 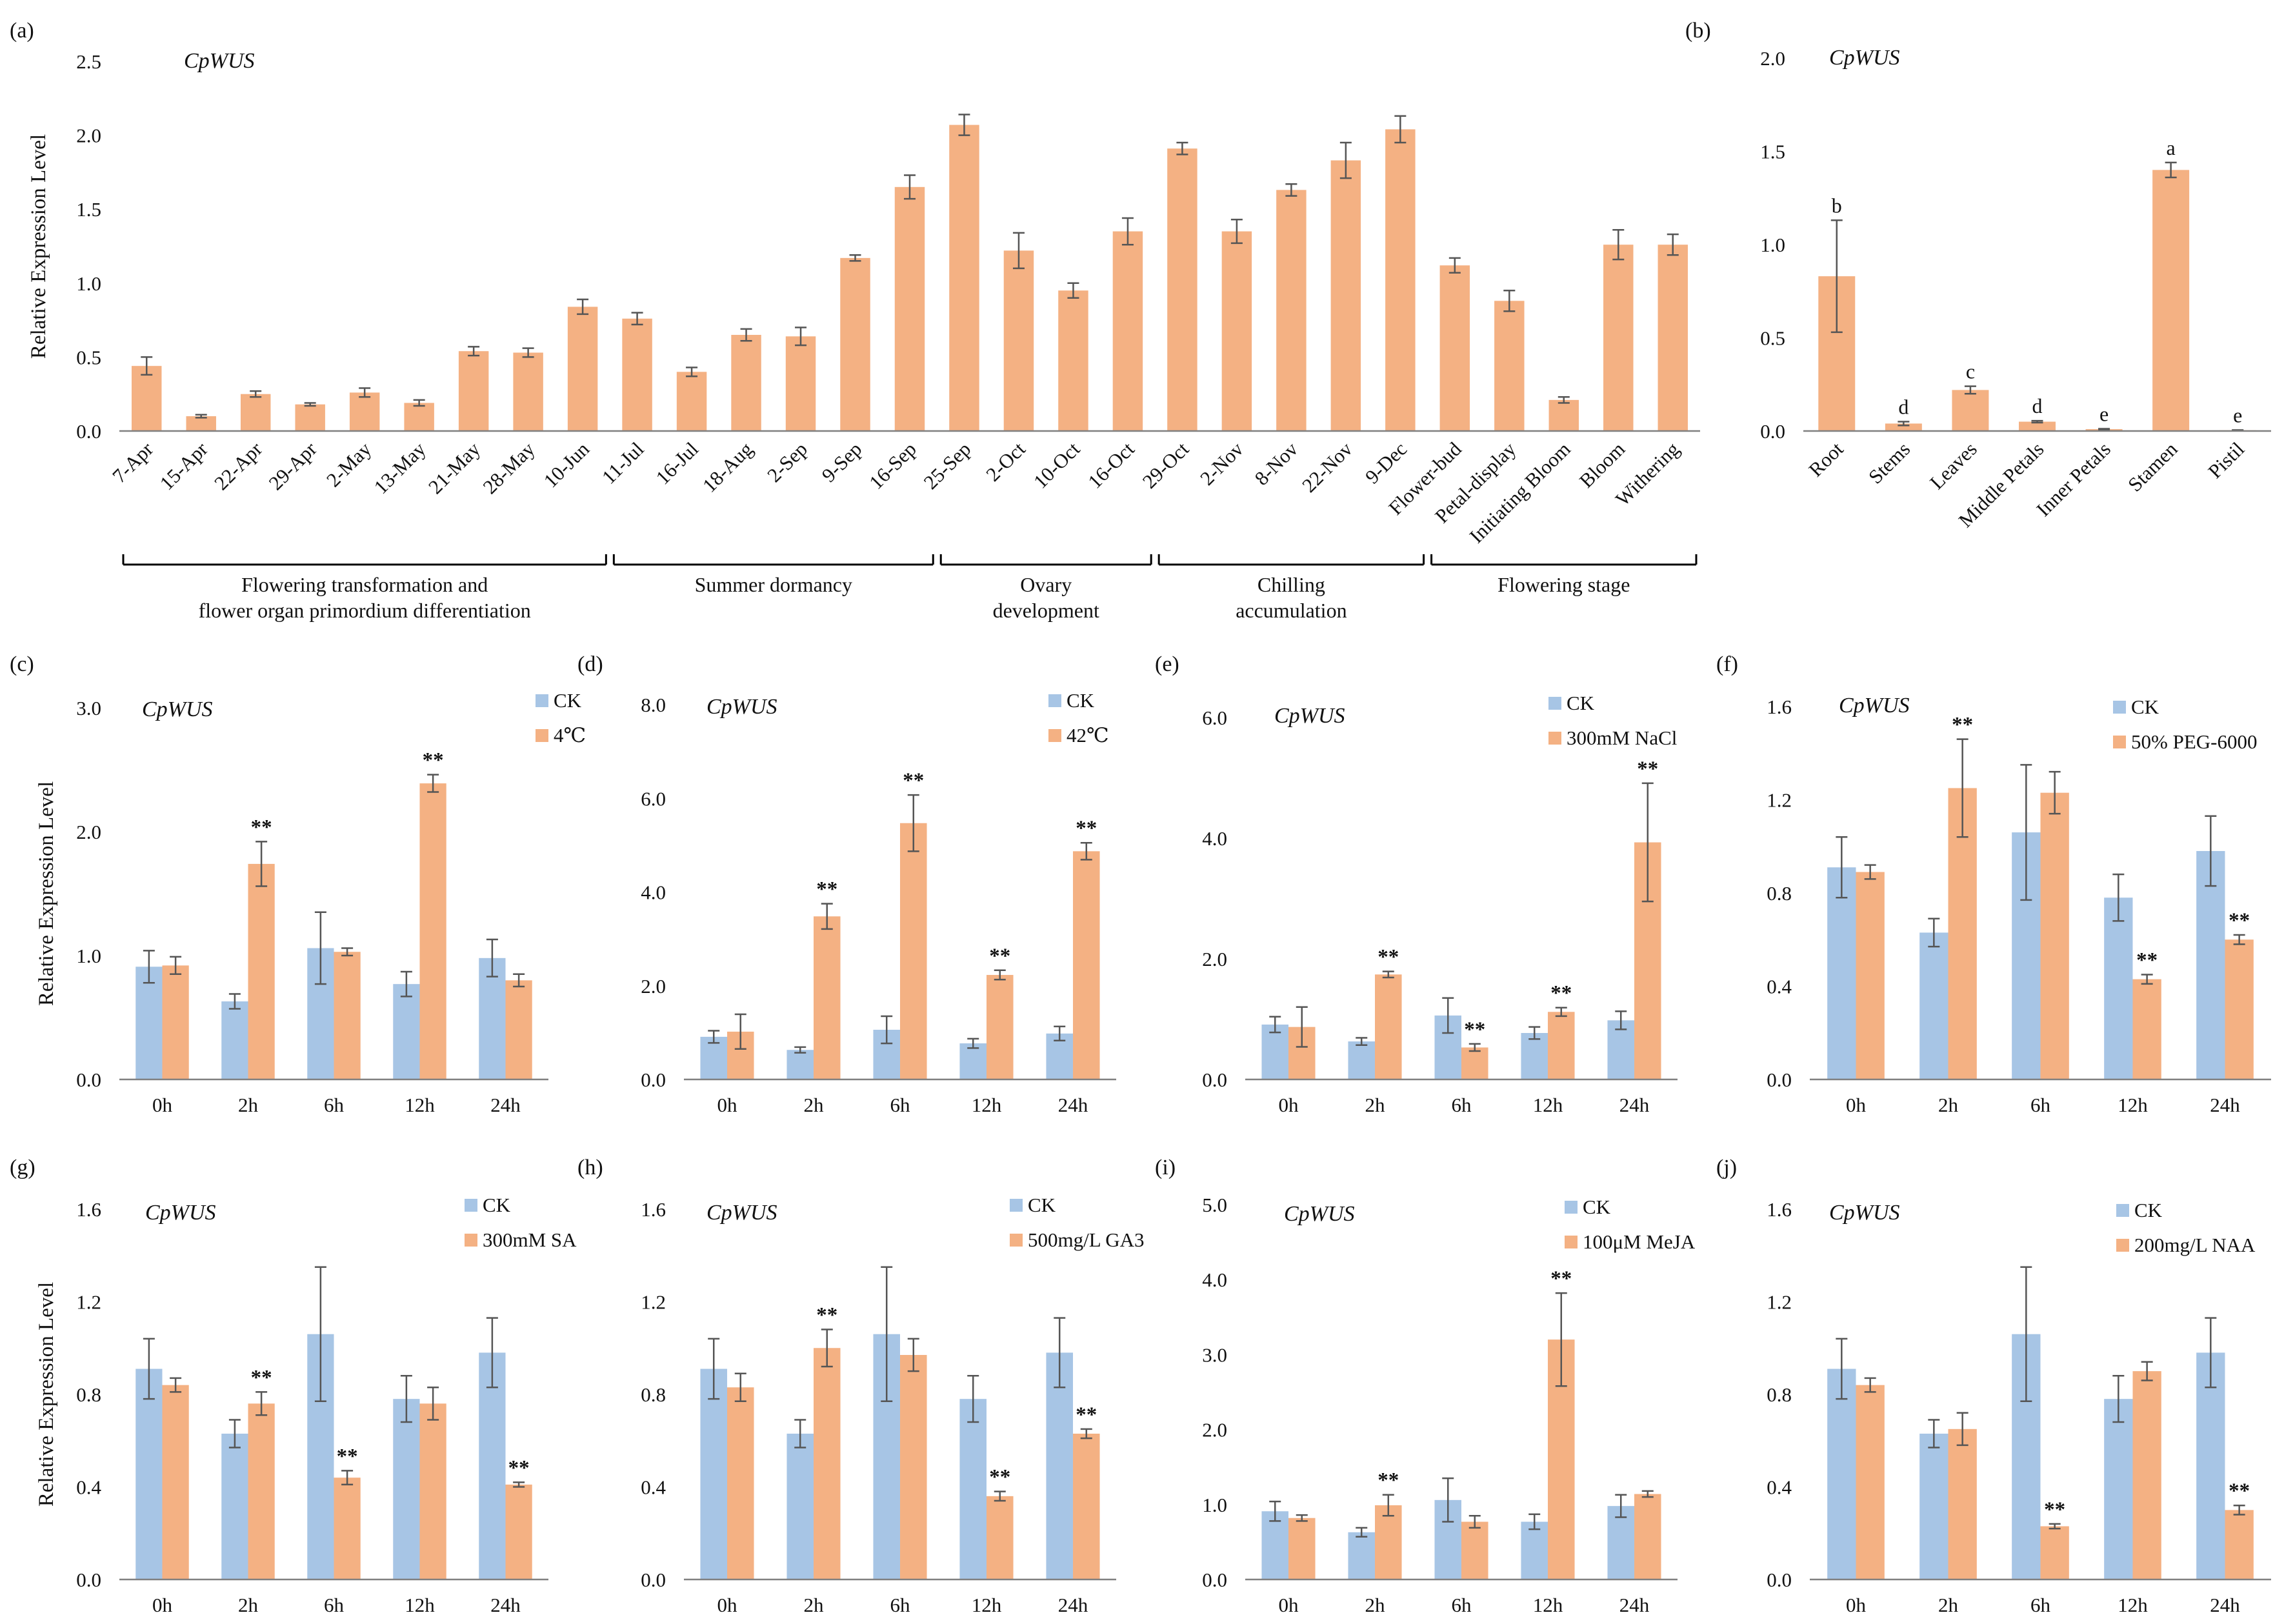 What do you see at coordinates (2152, 466) in the screenshot?
I see `x-tick-label: Stamen` at bounding box center [2152, 466].